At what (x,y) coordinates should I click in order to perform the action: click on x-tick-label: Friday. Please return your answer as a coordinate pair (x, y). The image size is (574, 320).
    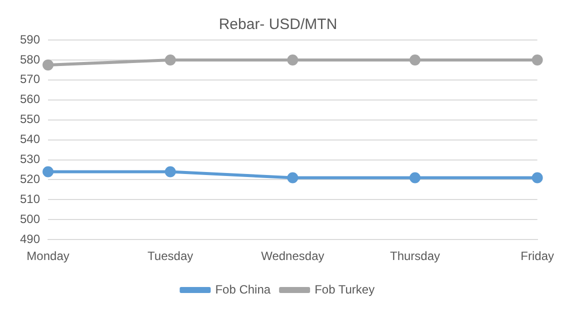
    Looking at the image, I should click on (537, 256).